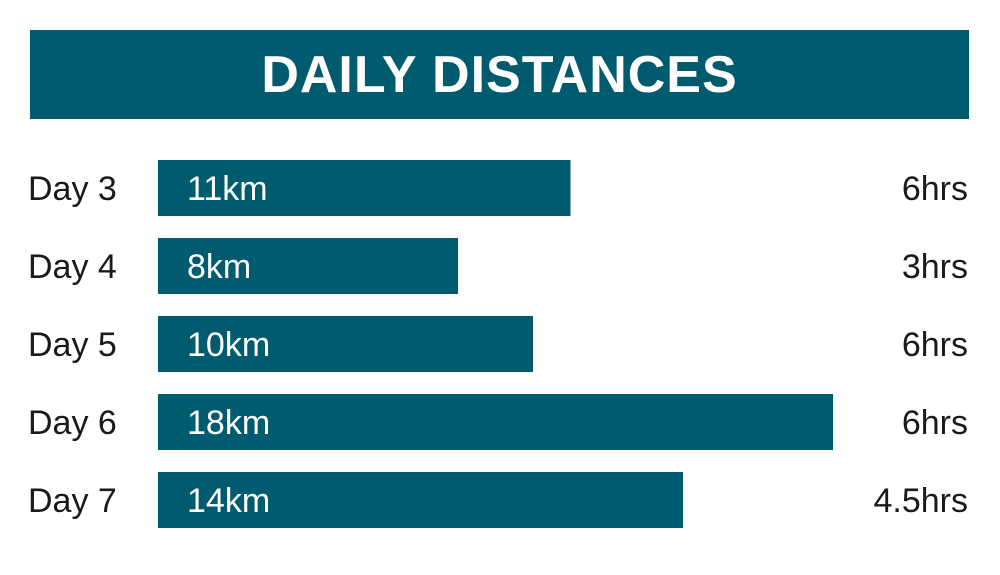  What do you see at coordinates (72, 345) in the screenshot?
I see `category-label: Day 5` at bounding box center [72, 345].